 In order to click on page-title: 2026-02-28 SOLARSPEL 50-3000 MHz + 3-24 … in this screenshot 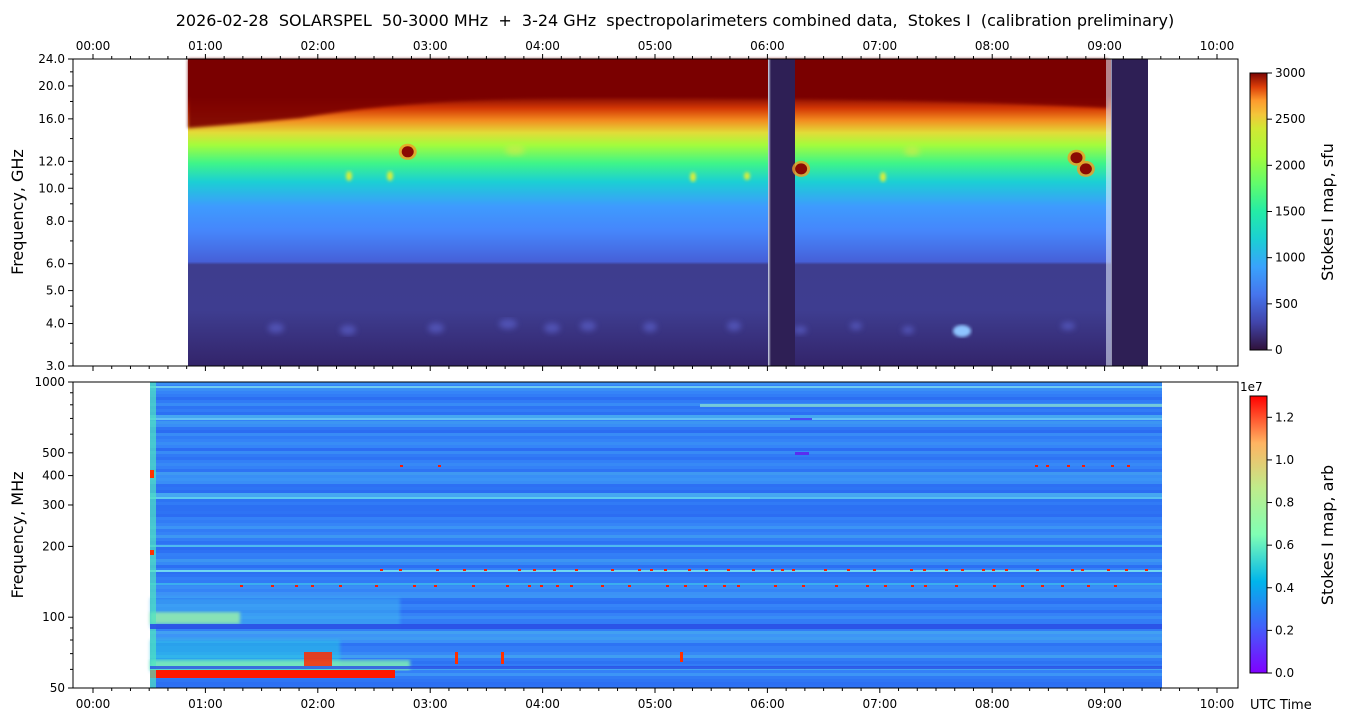, I will do `click(675, 20)`.